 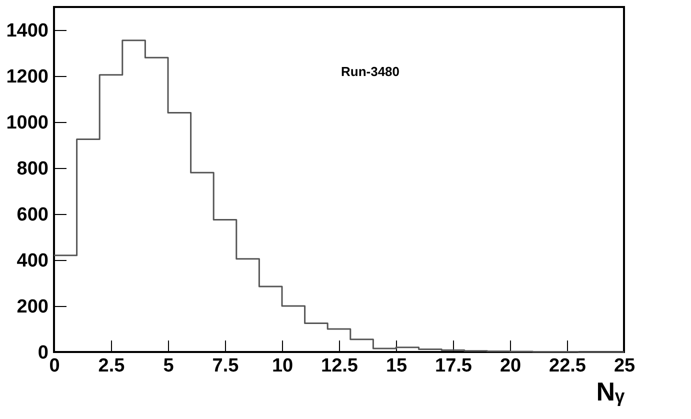 I want to click on x-axis-title: Nᵧ, so click(x=611, y=391).